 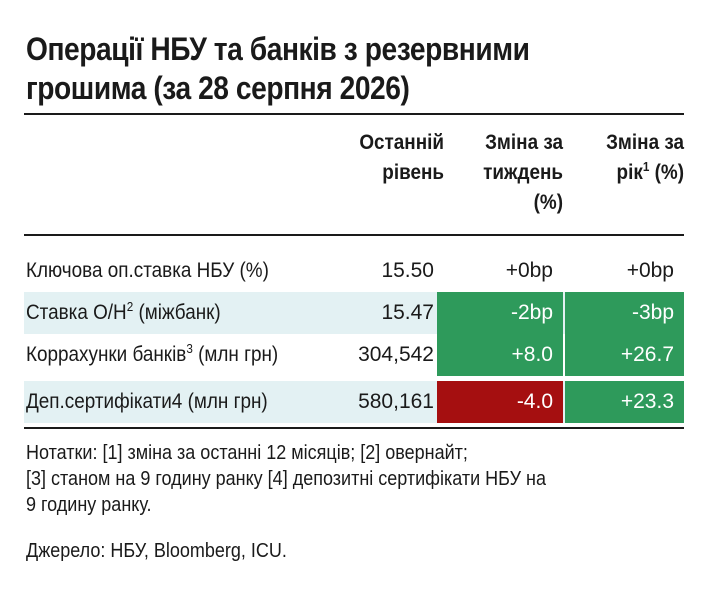 What do you see at coordinates (354, 313) in the screenshot?
I see `table-row: Ставка О/Н2 (міжбанк) 15.47 -2bp -3bp` at bounding box center [354, 313].